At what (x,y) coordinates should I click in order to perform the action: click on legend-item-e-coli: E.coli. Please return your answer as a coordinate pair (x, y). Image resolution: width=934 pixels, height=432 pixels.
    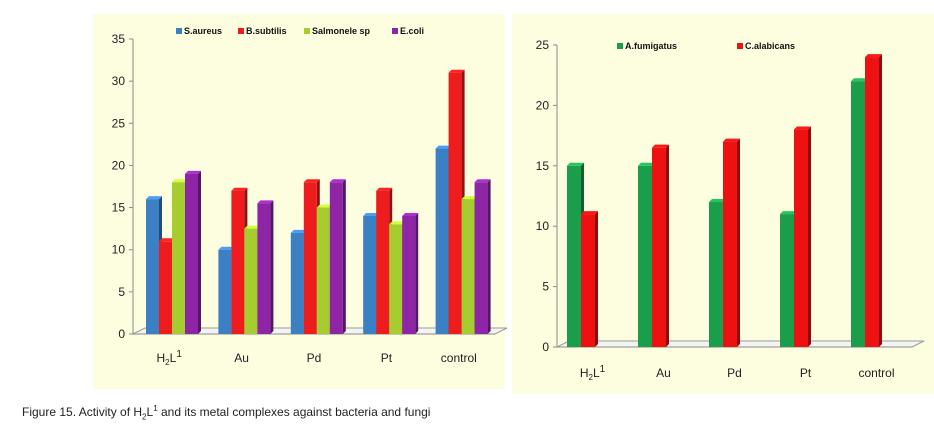
    Looking at the image, I should click on (408, 31).